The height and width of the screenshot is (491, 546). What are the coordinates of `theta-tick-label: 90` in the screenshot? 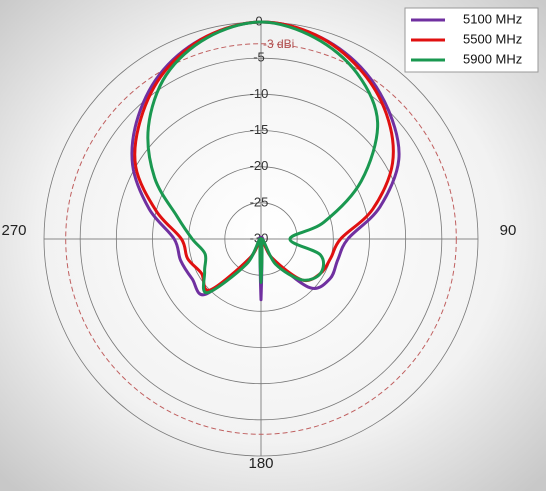 It's located at (508, 230).